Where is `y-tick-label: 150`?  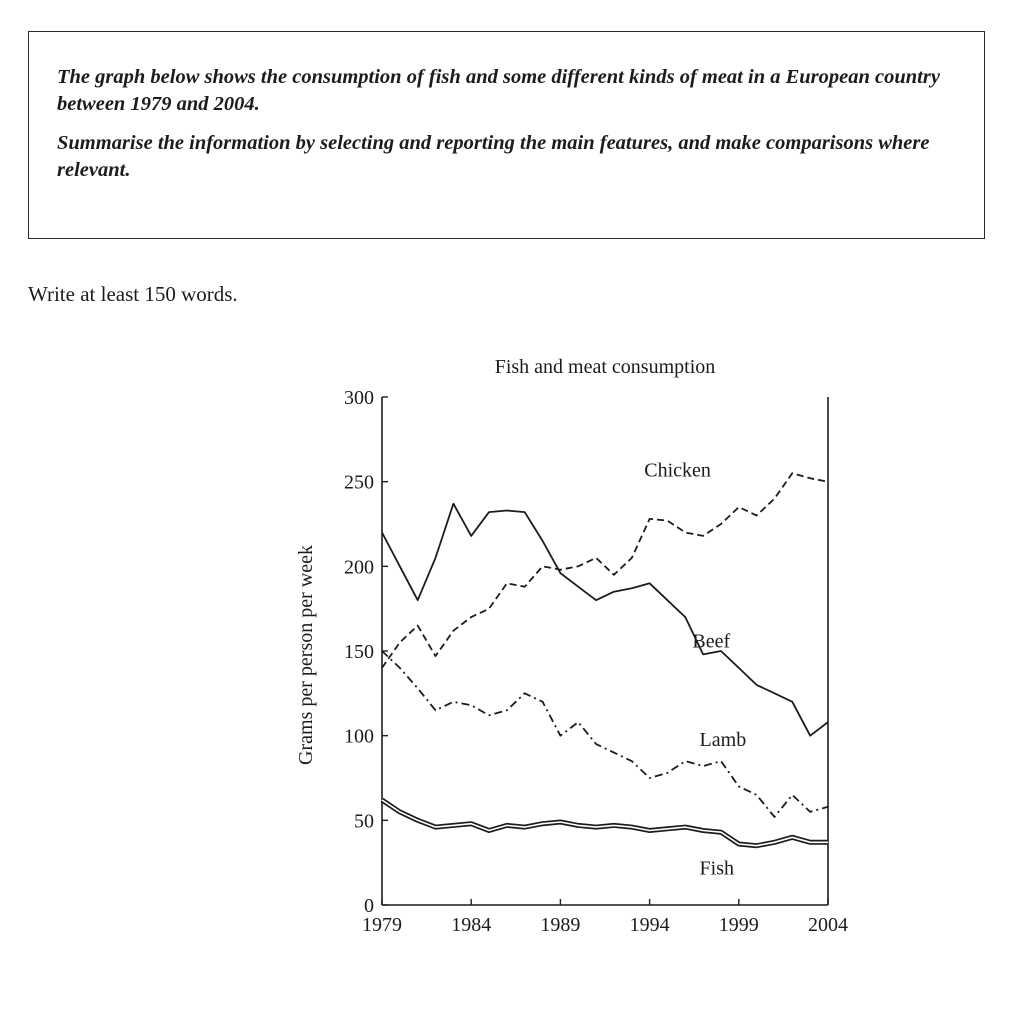 y-tick-label: 150 is located at coordinates (359, 652).